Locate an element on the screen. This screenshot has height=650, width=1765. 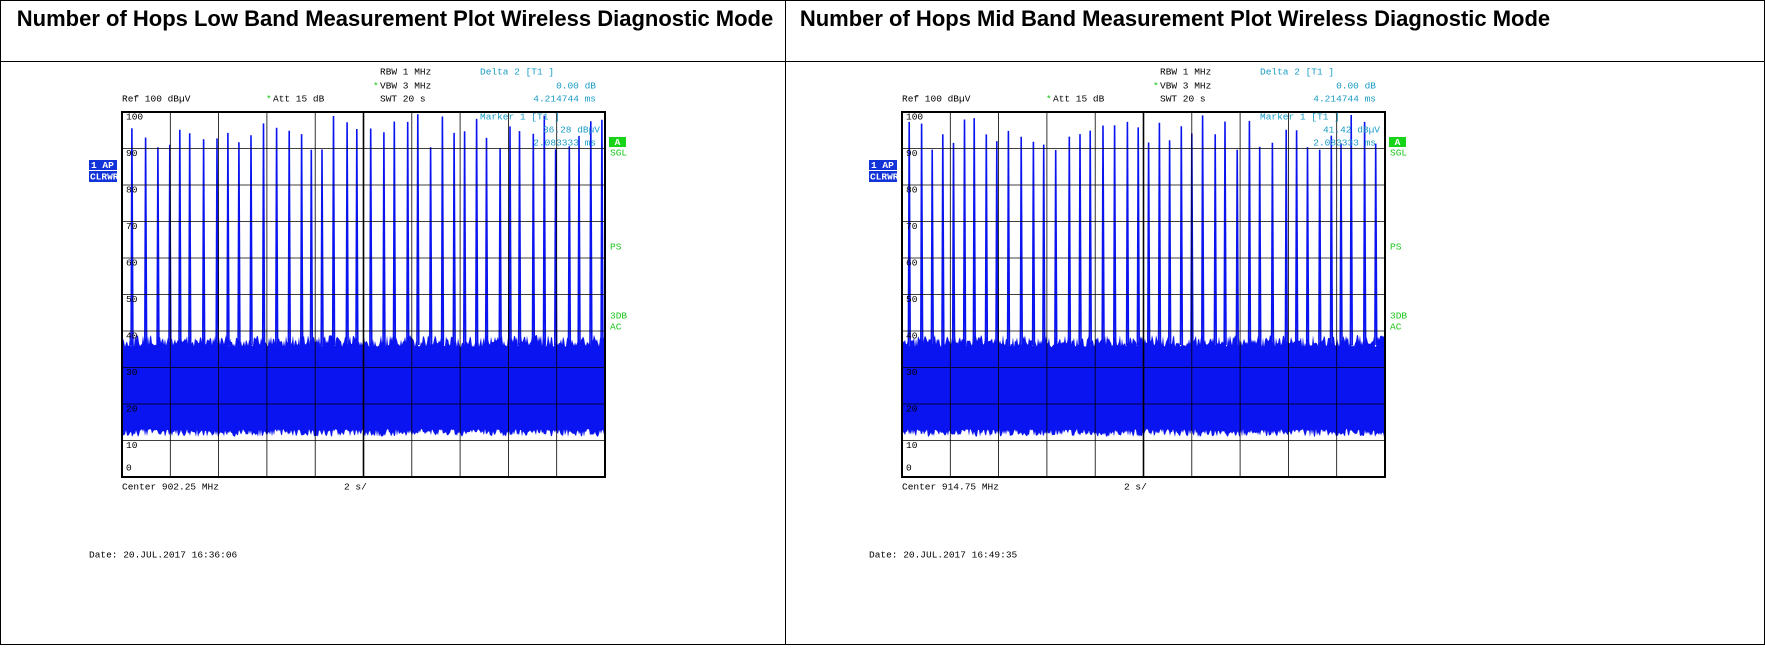
date: Date: 20.JUL.2017 16:36:06 is located at coordinates (163, 555).